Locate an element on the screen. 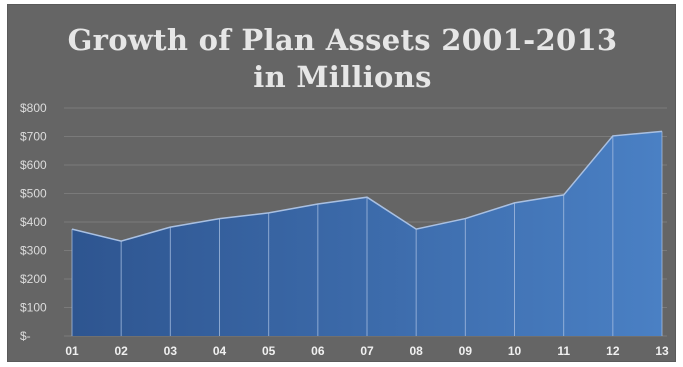 This screenshot has width=683, height=367. chart-title: Growth of Plan Assets 2001-2013 is located at coordinates (342, 40).